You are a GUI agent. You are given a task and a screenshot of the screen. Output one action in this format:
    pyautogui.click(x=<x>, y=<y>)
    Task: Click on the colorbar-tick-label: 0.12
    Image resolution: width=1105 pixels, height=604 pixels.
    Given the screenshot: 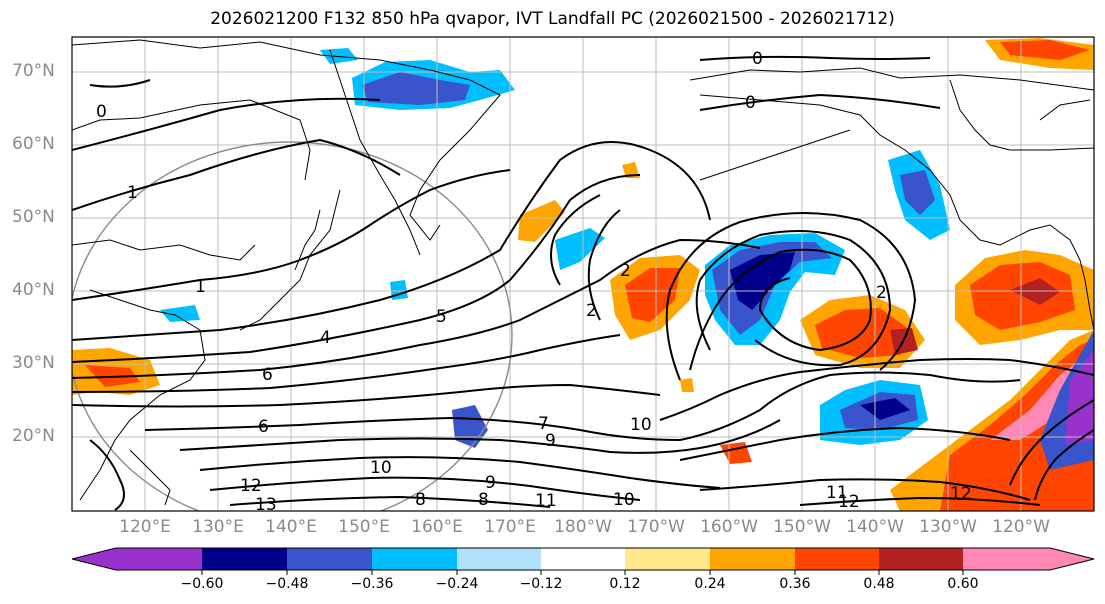 What is the action you would take?
    pyautogui.click(x=625, y=584)
    